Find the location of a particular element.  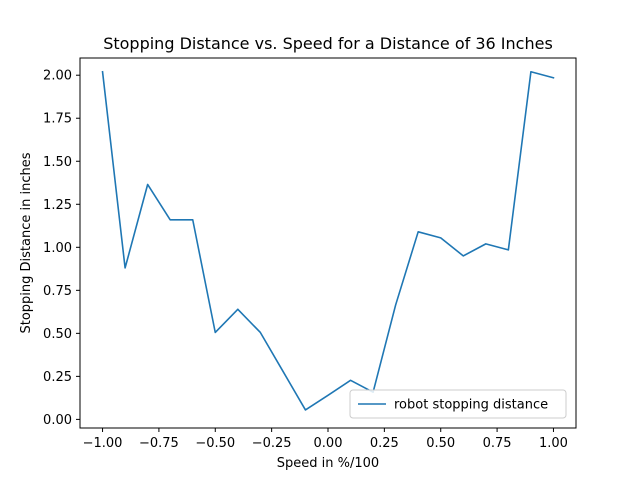

y-tick-label: 1.25 is located at coordinates (57, 205).